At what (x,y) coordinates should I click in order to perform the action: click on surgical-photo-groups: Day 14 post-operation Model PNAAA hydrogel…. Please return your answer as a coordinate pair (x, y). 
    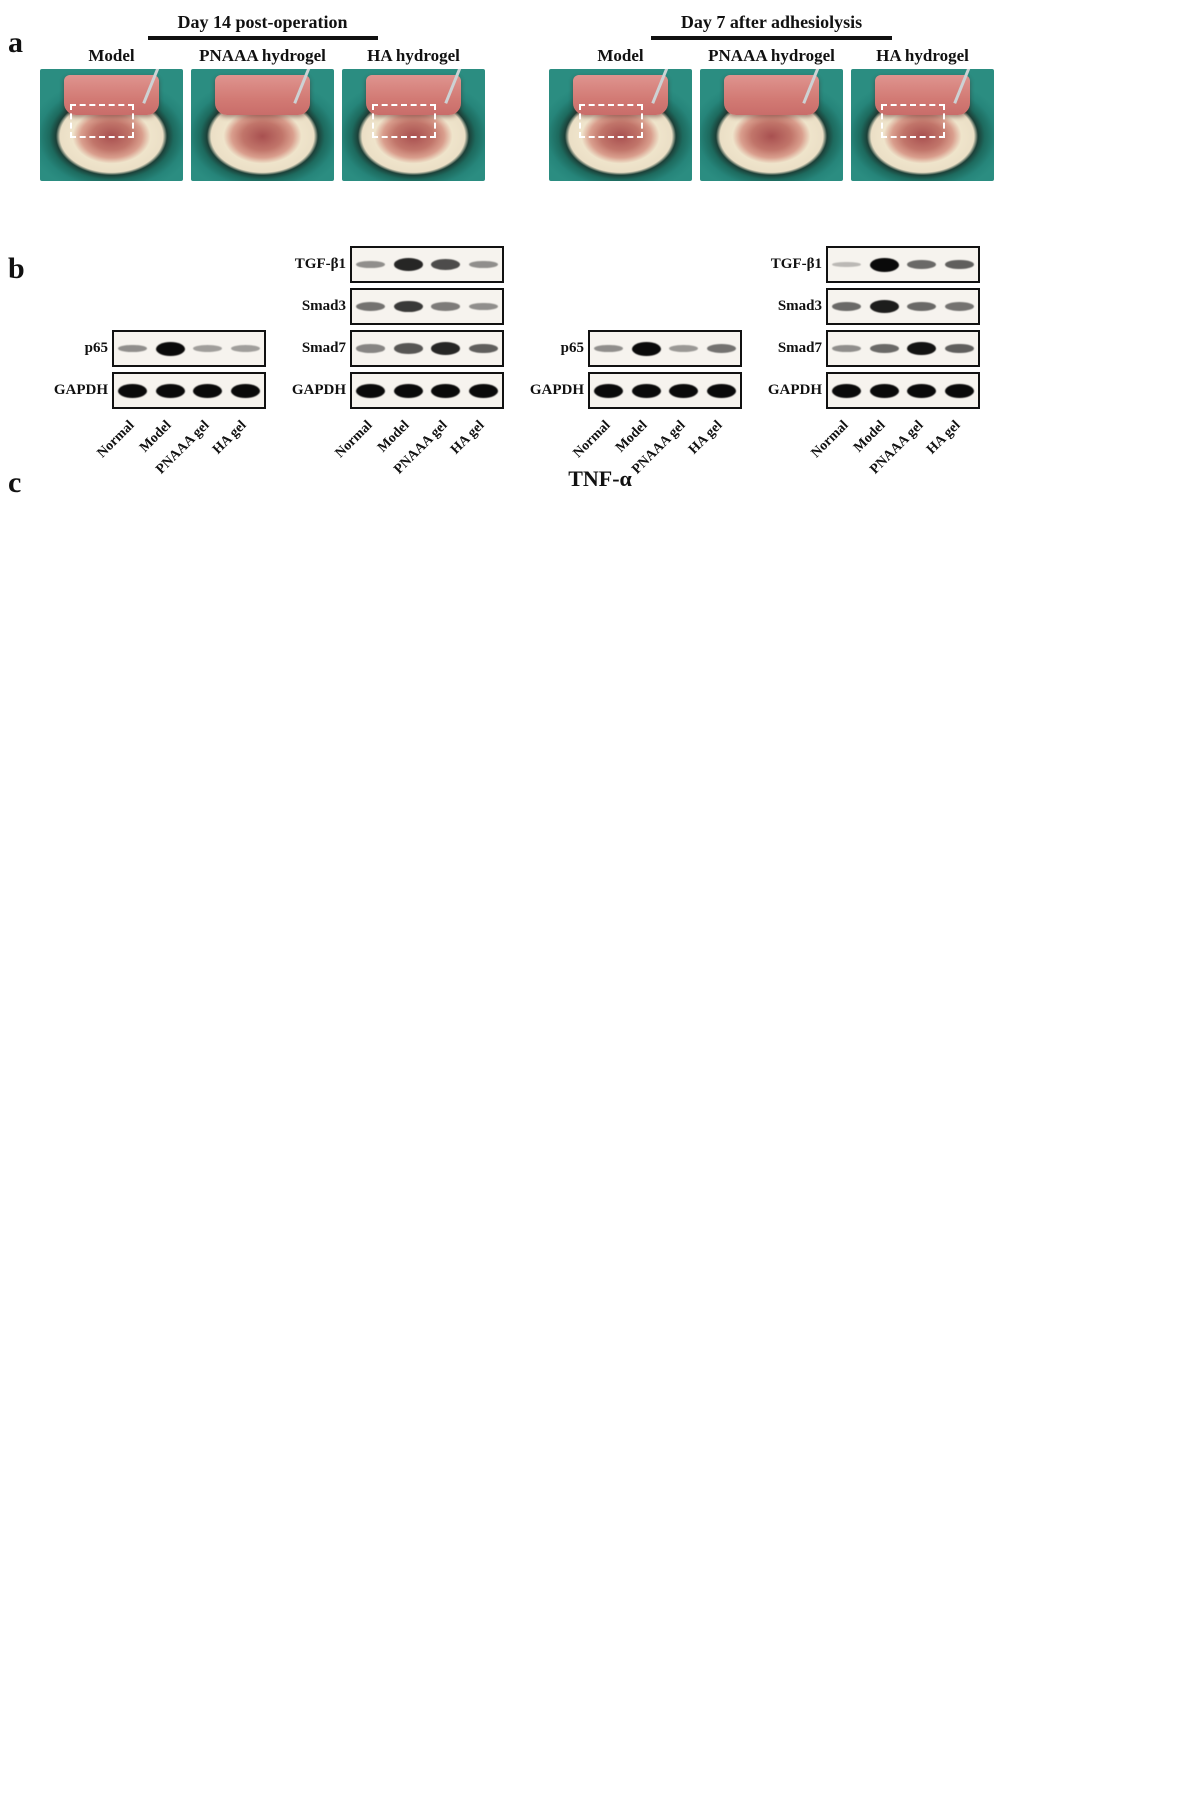
    Looking at the image, I should click on (604, 95).